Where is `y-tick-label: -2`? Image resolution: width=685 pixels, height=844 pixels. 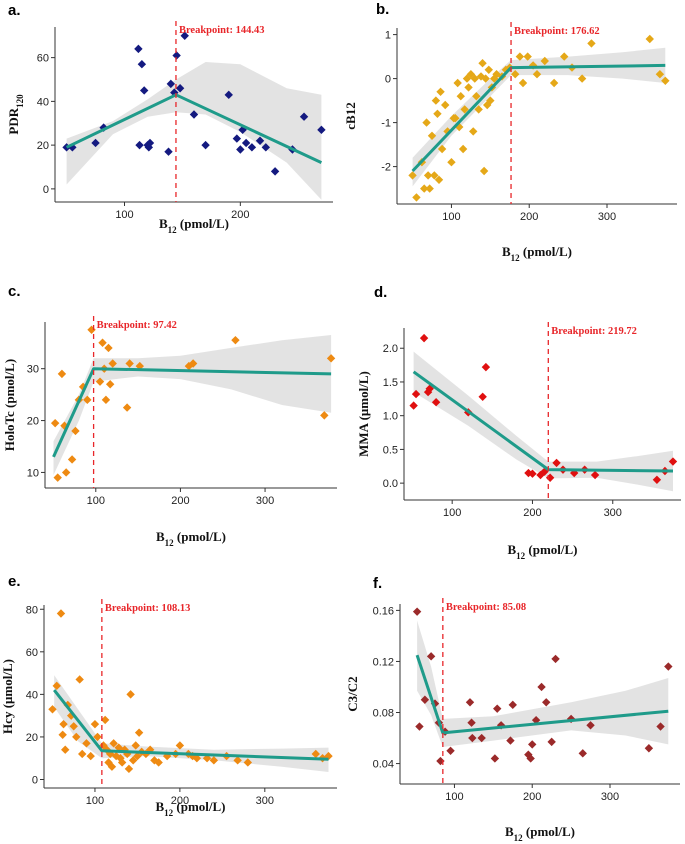
y-tick-label: -2 is located at coordinates (386, 168).